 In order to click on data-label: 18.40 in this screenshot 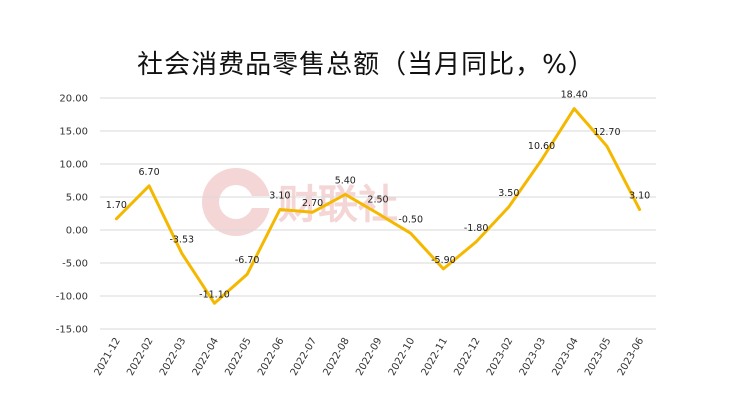, I will do `click(574, 95)`.